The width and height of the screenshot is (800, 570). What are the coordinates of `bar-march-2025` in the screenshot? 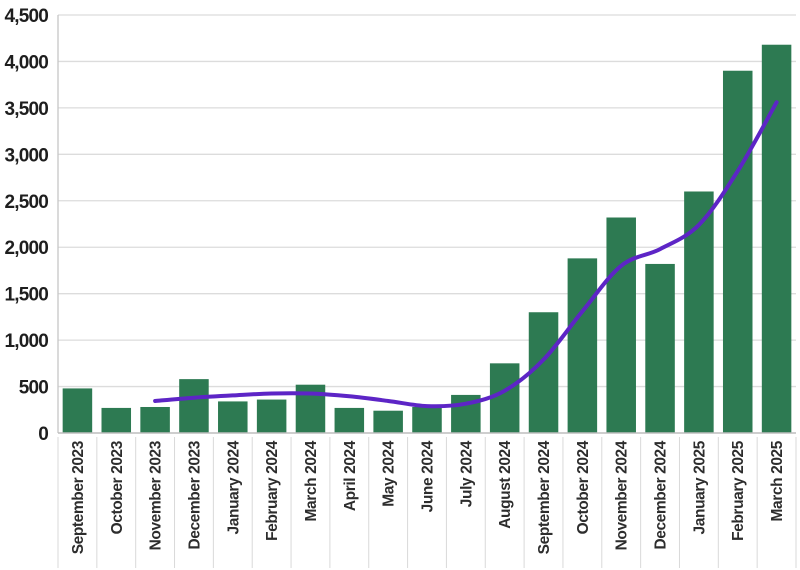 It's located at (776, 238).